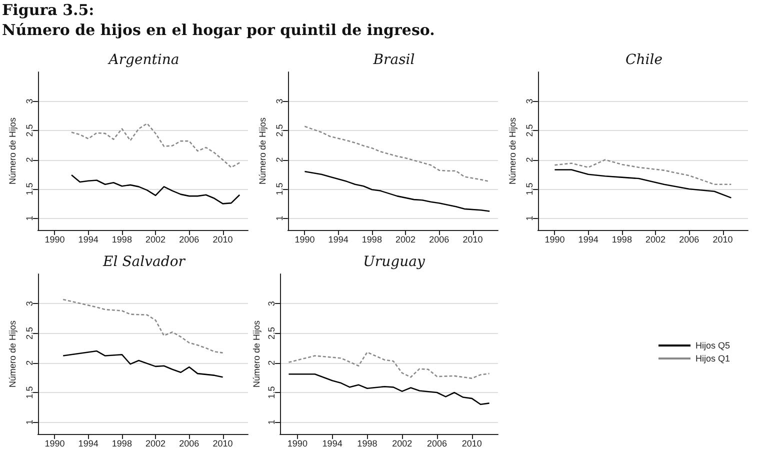  What do you see at coordinates (143, 60) in the screenshot?
I see `chart-title: Argentina` at bounding box center [143, 60].